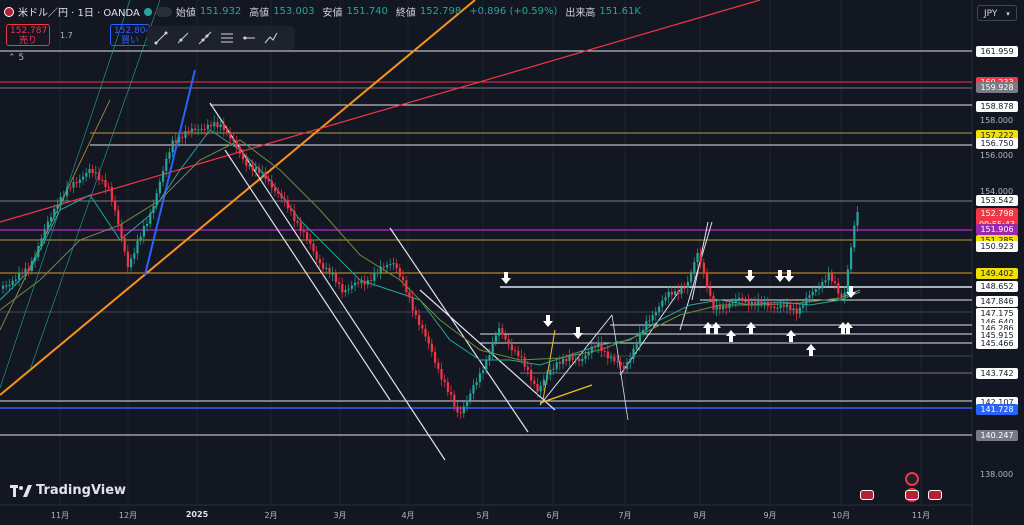 This screenshot has height=525, width=1024. I want to click on price-label: 157.222, so click(997, 135).